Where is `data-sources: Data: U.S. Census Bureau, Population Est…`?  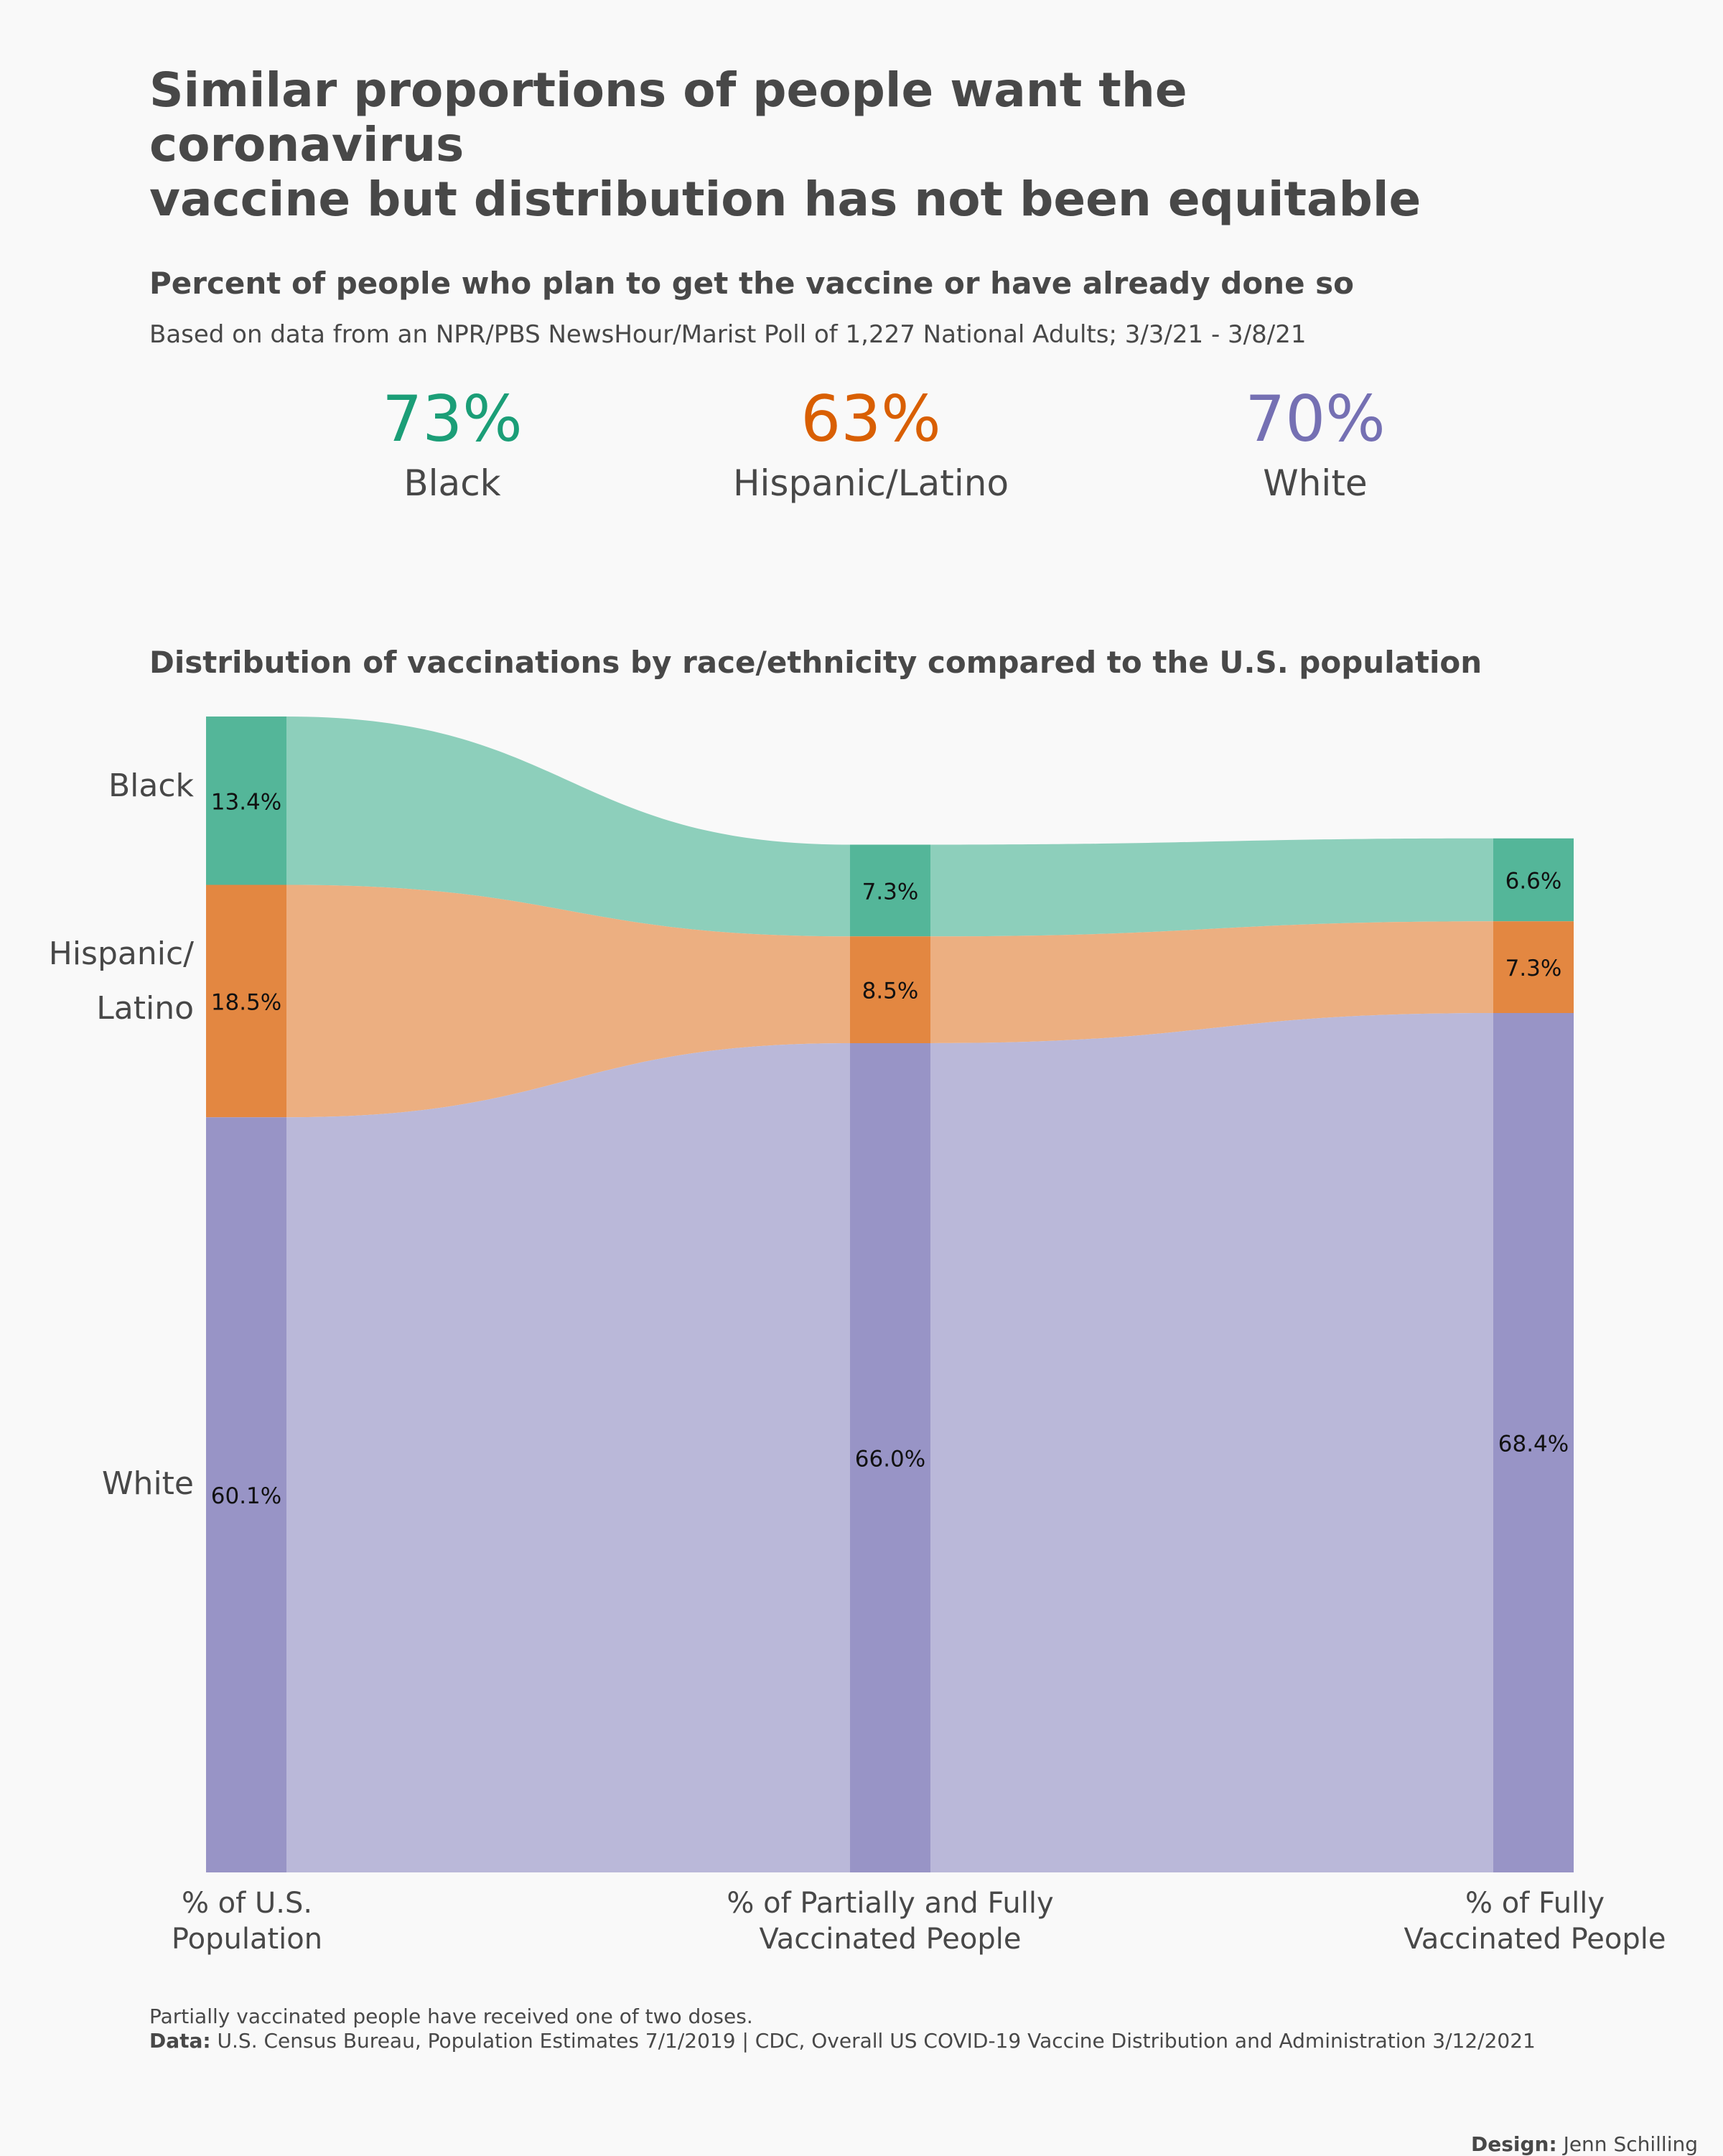
data-sources: Data: U.S. Census Bureau, Population Est… is located at coordinates (842, 2041).